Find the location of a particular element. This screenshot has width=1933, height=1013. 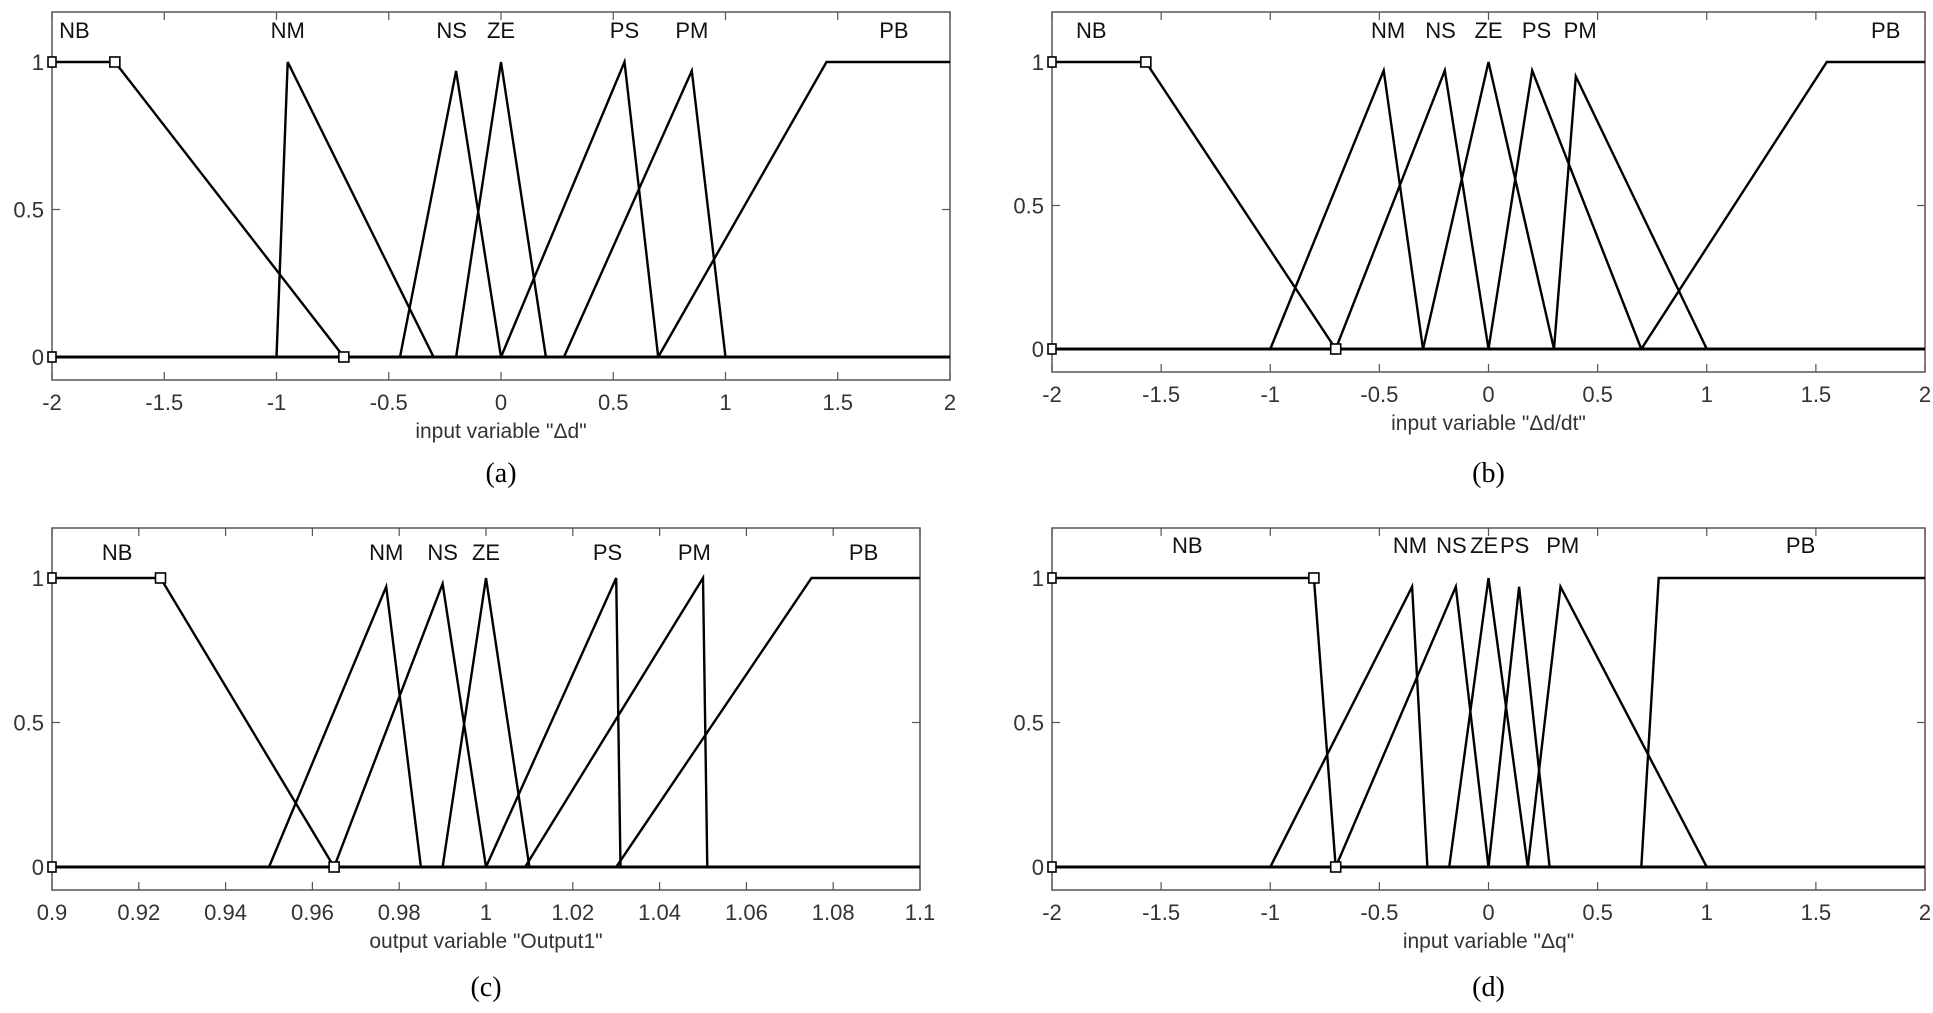

subplot-caption: (d) is located at coordinates (1488, 987).